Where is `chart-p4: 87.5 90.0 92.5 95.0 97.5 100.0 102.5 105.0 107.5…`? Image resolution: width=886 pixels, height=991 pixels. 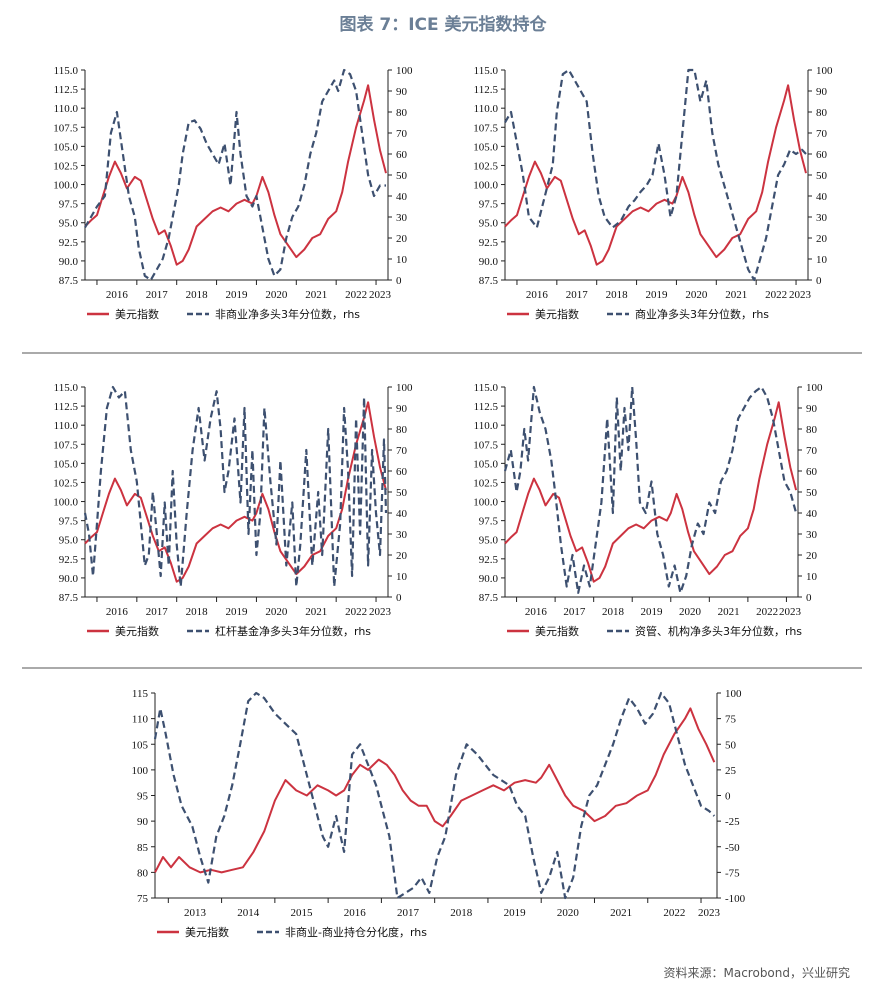 chart-p4: 87.5 90.0 92.5 95.0 97.5 100.0 102.5 105.0 107.5… is located at coordinates (648, 510).